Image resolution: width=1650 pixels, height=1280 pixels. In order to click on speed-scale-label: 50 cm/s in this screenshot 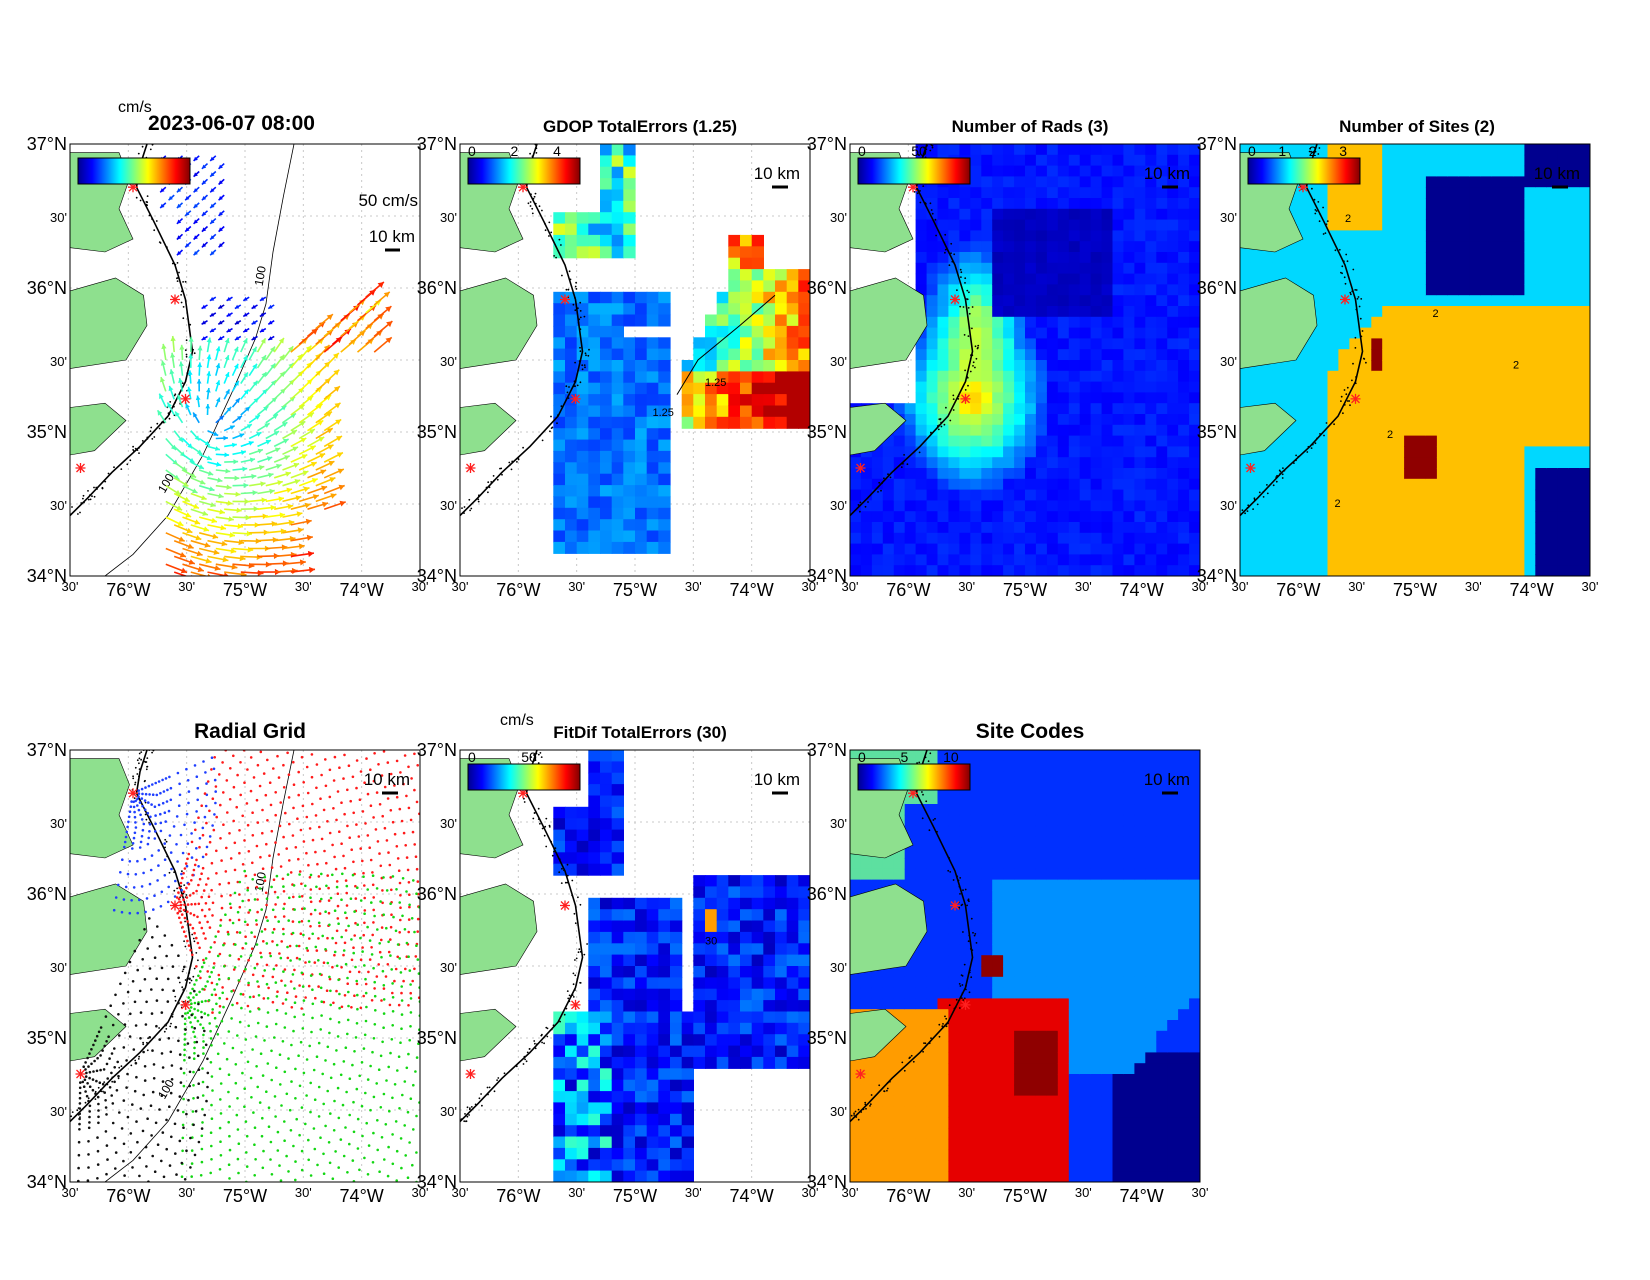, I will do `click(388, 200)`.